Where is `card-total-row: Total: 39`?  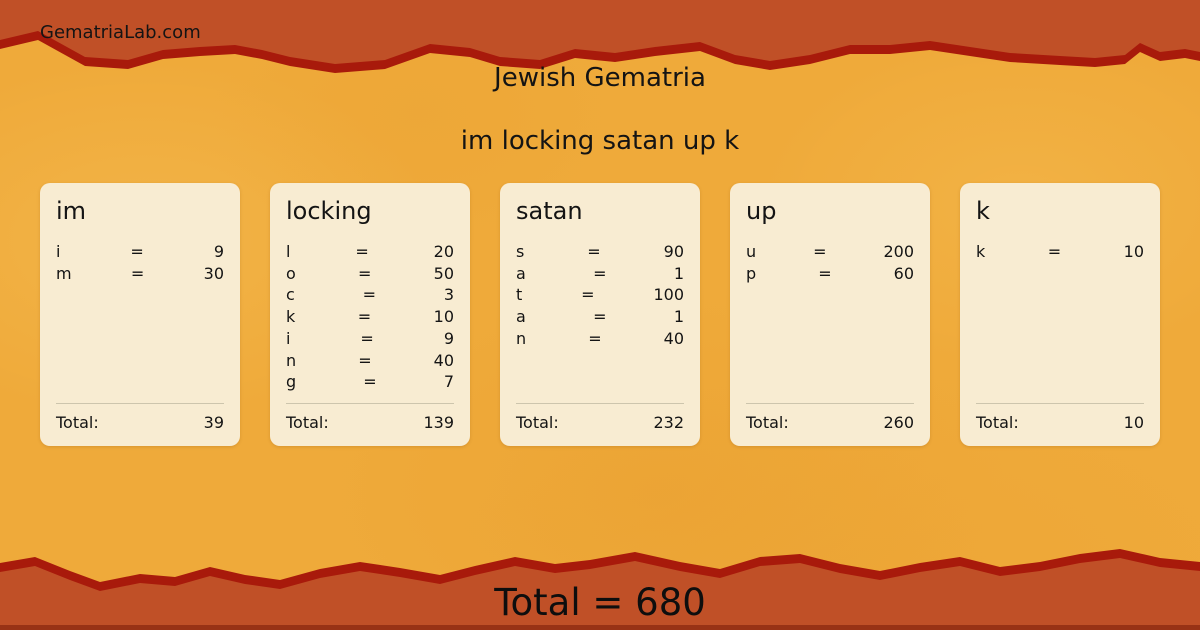 card-total-row: Total: 39 is located at coordinates (140, 418).